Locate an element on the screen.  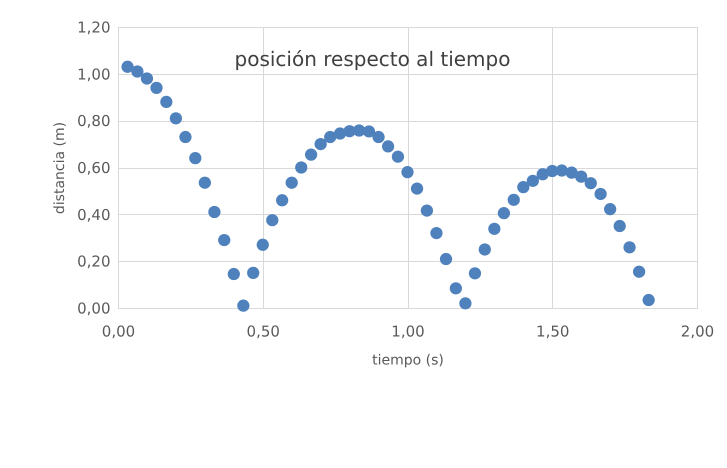
y-tick-label: 1,00 is located at coordinates (93, 74).